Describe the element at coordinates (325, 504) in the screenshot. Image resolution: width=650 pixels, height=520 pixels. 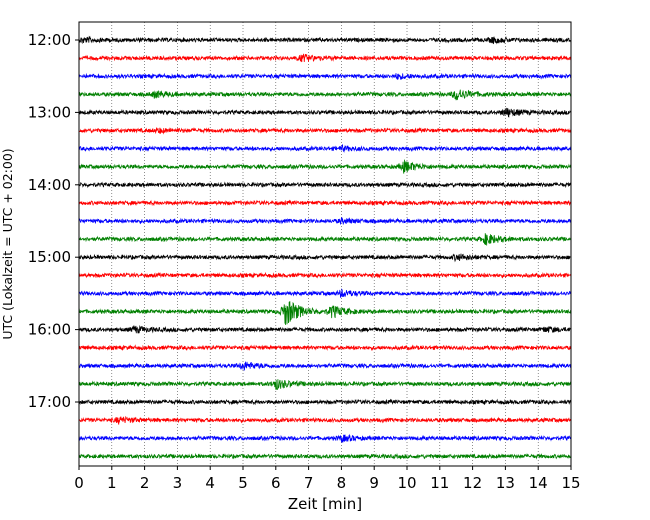
I see `x-axis-label: Zeit [min]` at that location.